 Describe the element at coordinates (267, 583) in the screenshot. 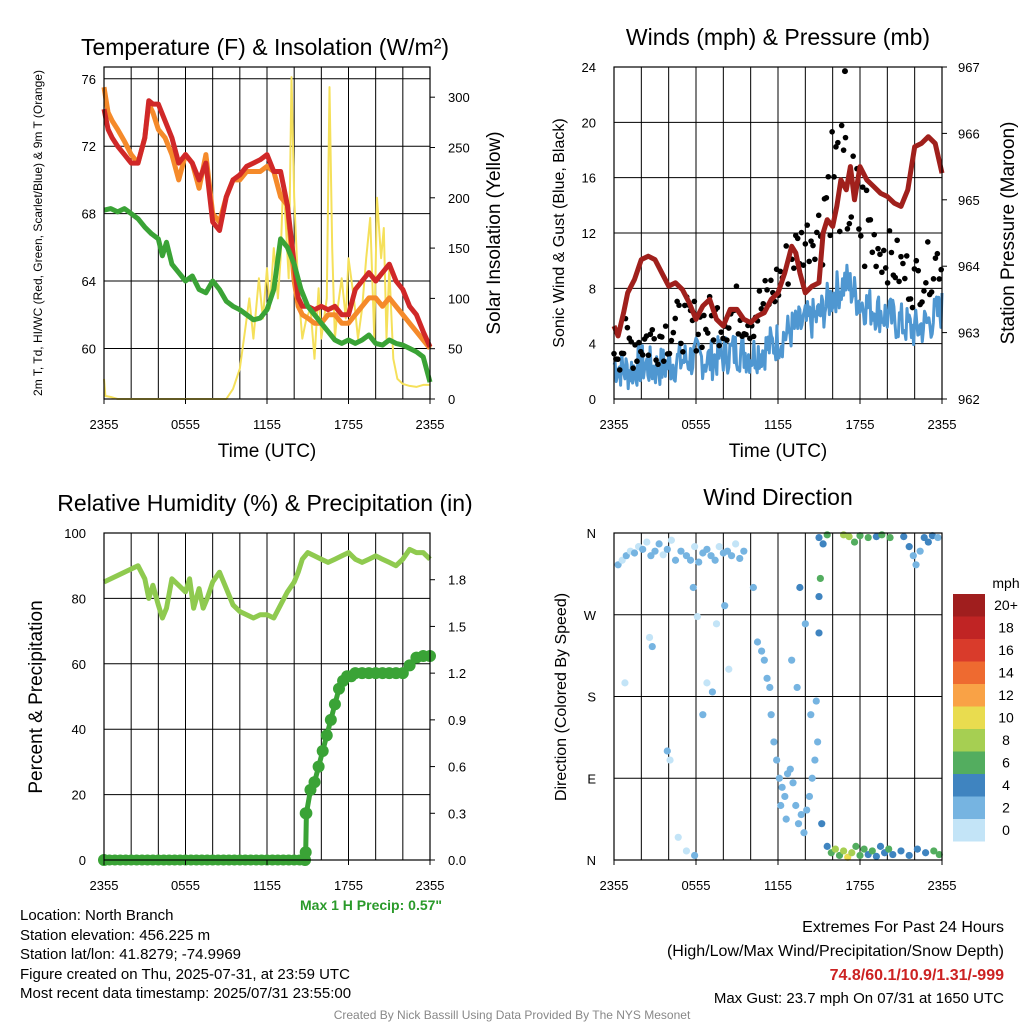

I see `rh-rh-line` at that location.